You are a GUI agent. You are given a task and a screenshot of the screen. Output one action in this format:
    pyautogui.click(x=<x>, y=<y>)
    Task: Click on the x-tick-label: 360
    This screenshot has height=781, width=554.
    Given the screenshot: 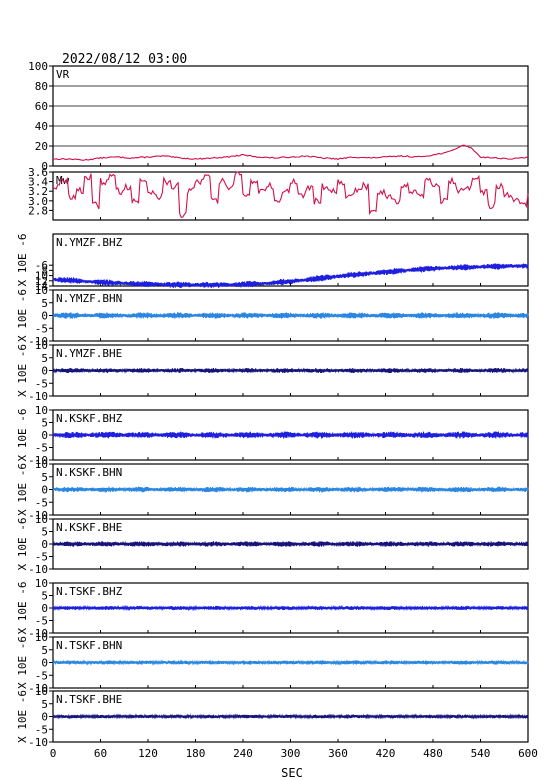 What is the action you would take?
    pyautogui.click(x=338, y=753)
    